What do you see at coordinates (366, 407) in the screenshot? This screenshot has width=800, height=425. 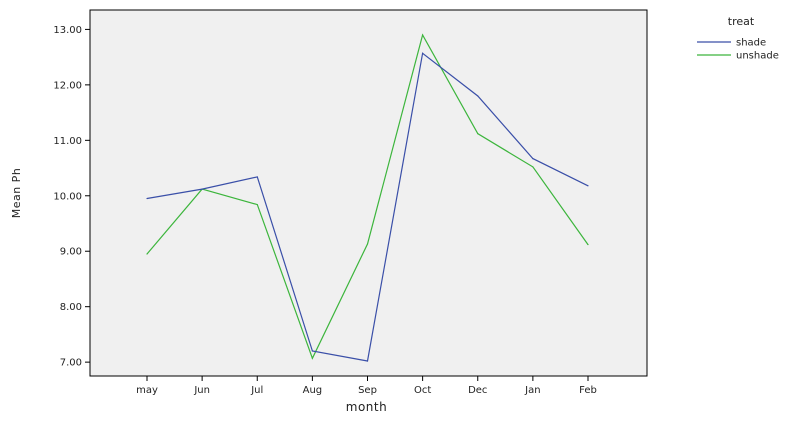 I see `x-axis-title: month` at bounding box center [366, 407].